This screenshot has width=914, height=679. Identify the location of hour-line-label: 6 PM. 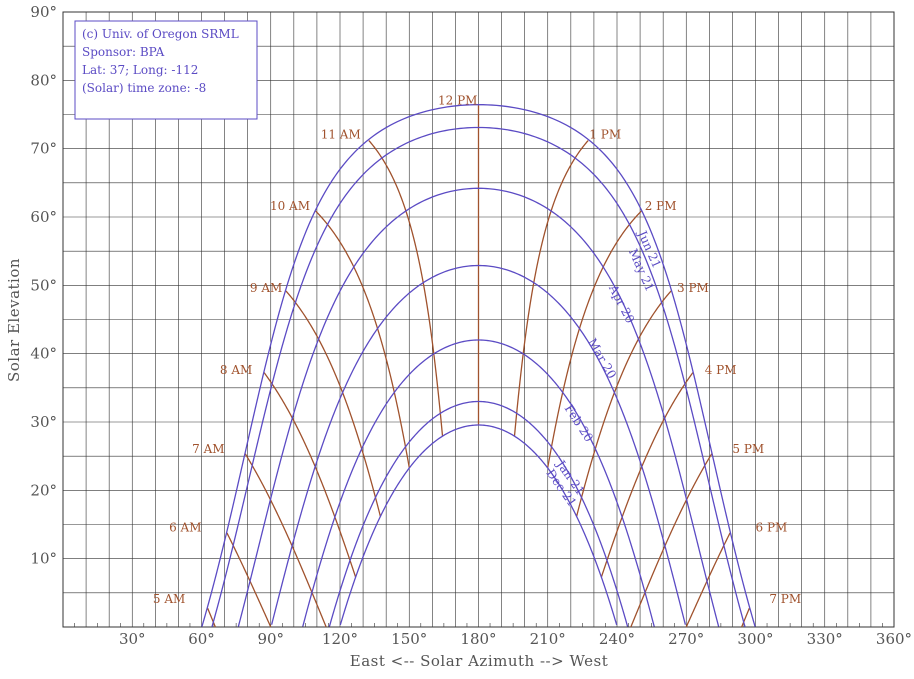
(772, 527).